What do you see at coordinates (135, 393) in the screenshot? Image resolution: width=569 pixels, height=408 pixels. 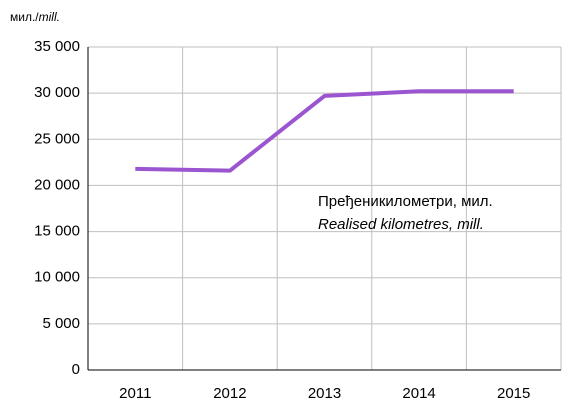 I see `x-tick-label: 2011` at bounding box center [135, 393].